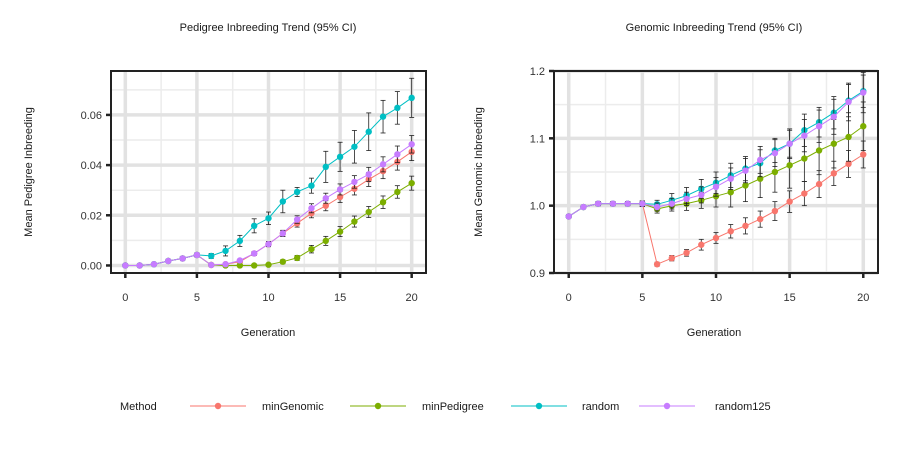 This screenshot has height=450, width=900. I want to click on x-tick-label: 15, so click(790, 298).